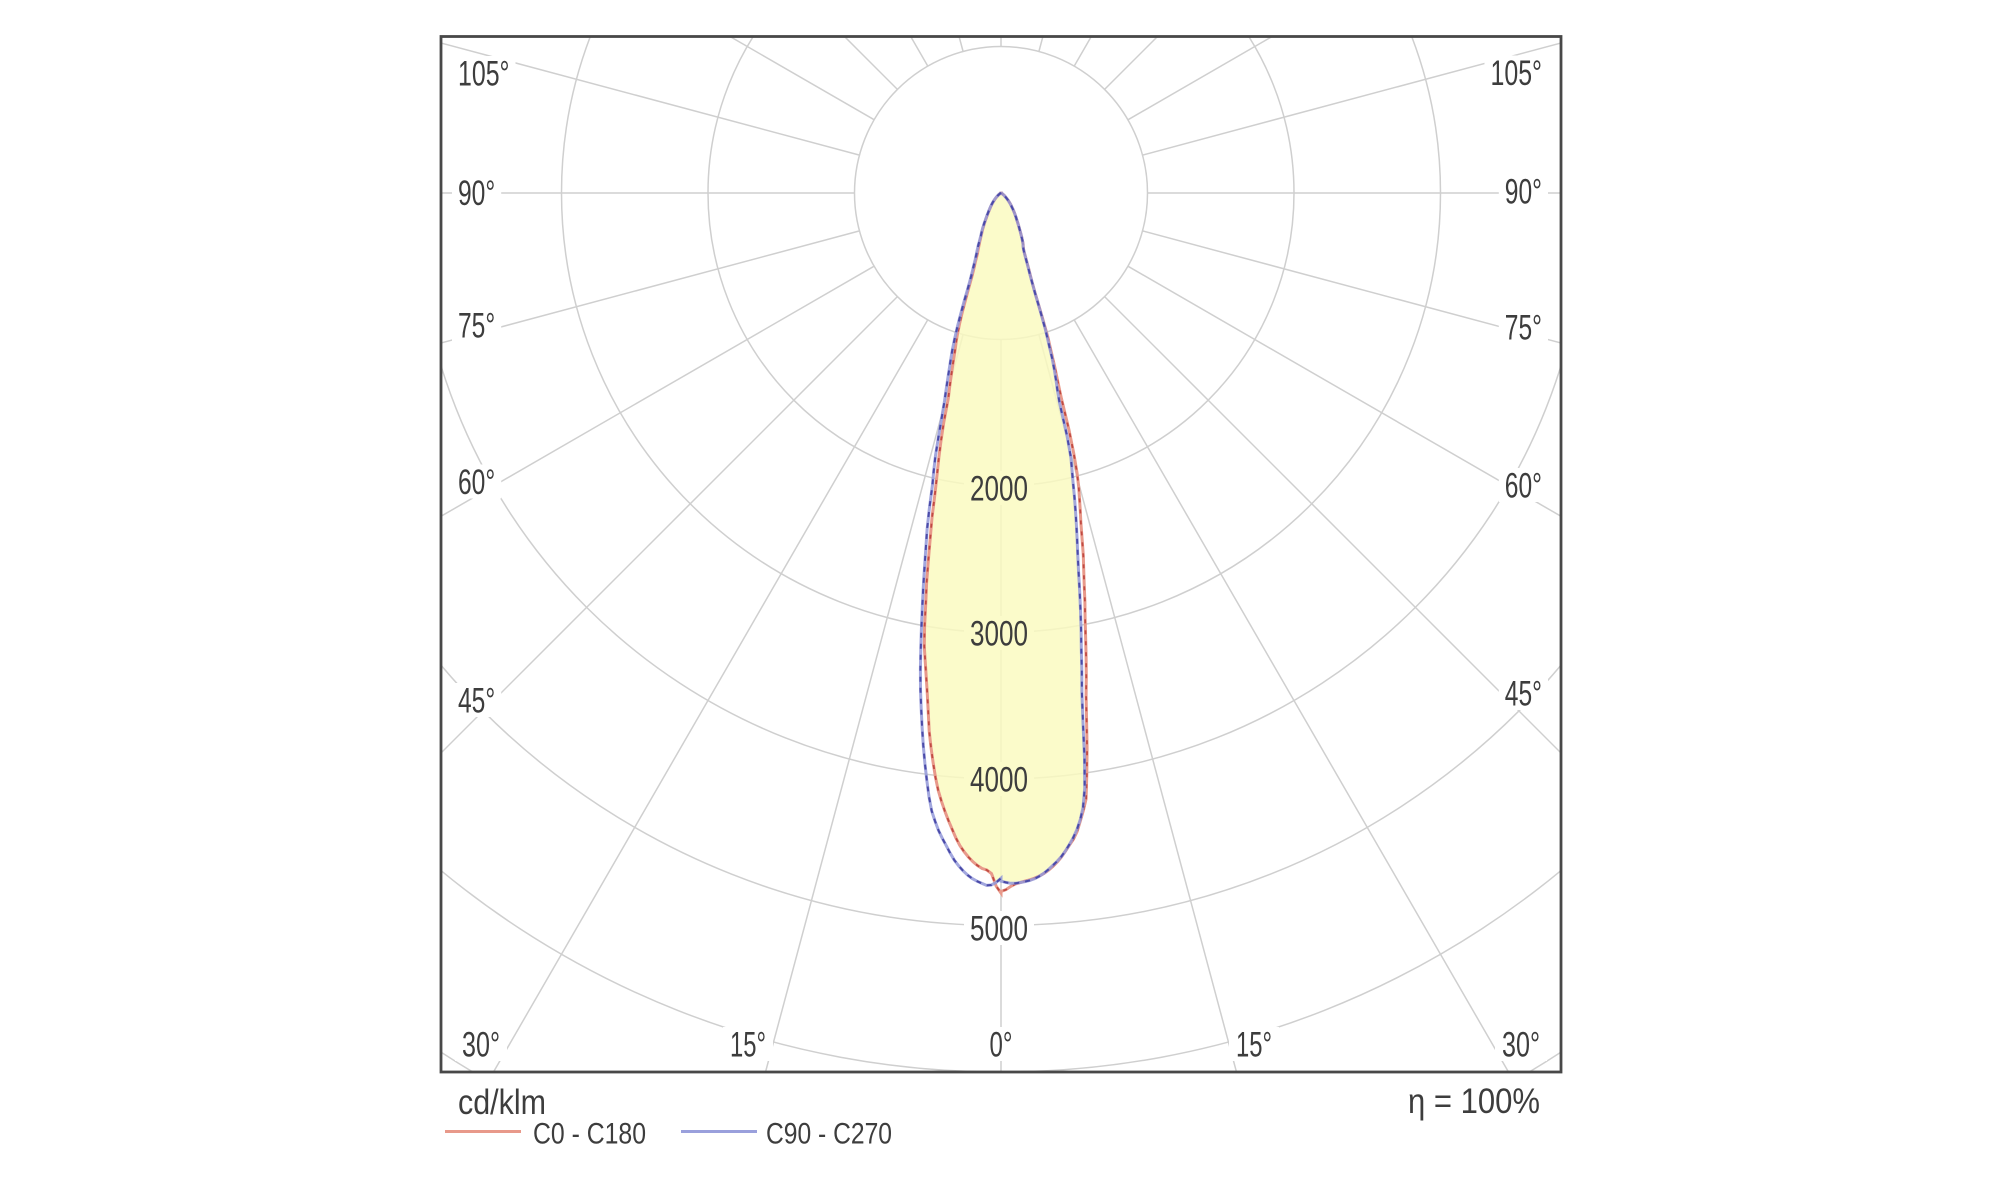  I want to click on svg-text: cd/klm, so click(502, 1102).